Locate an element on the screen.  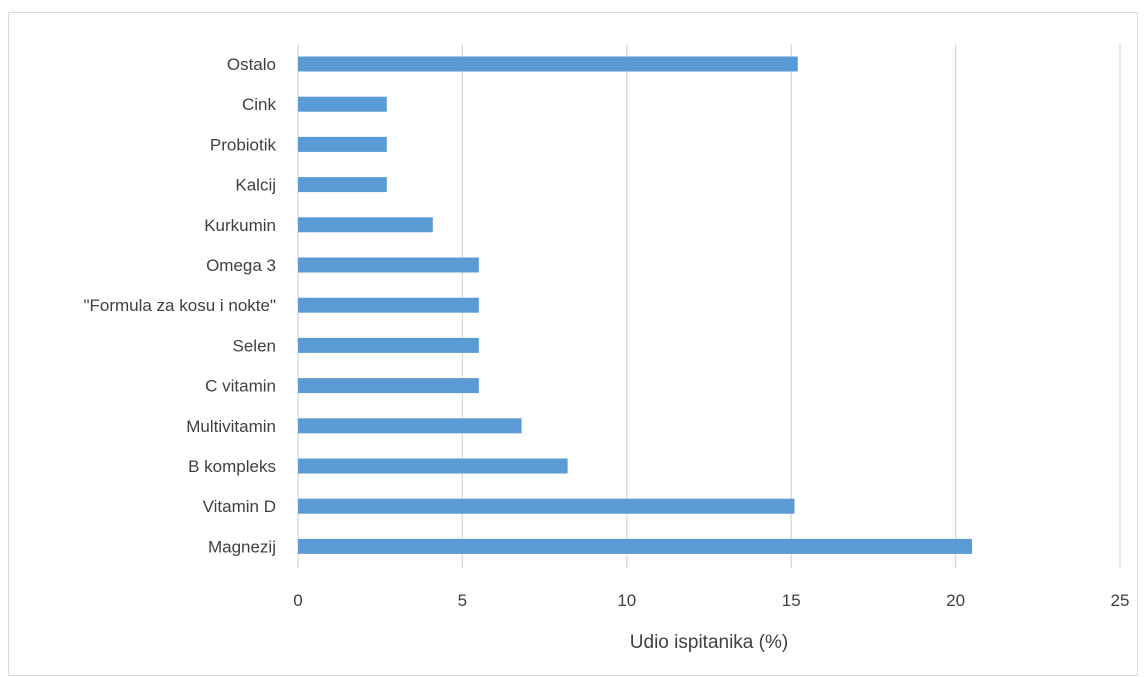
x-tick-label: 25 is located at coordinates (1120, 600).